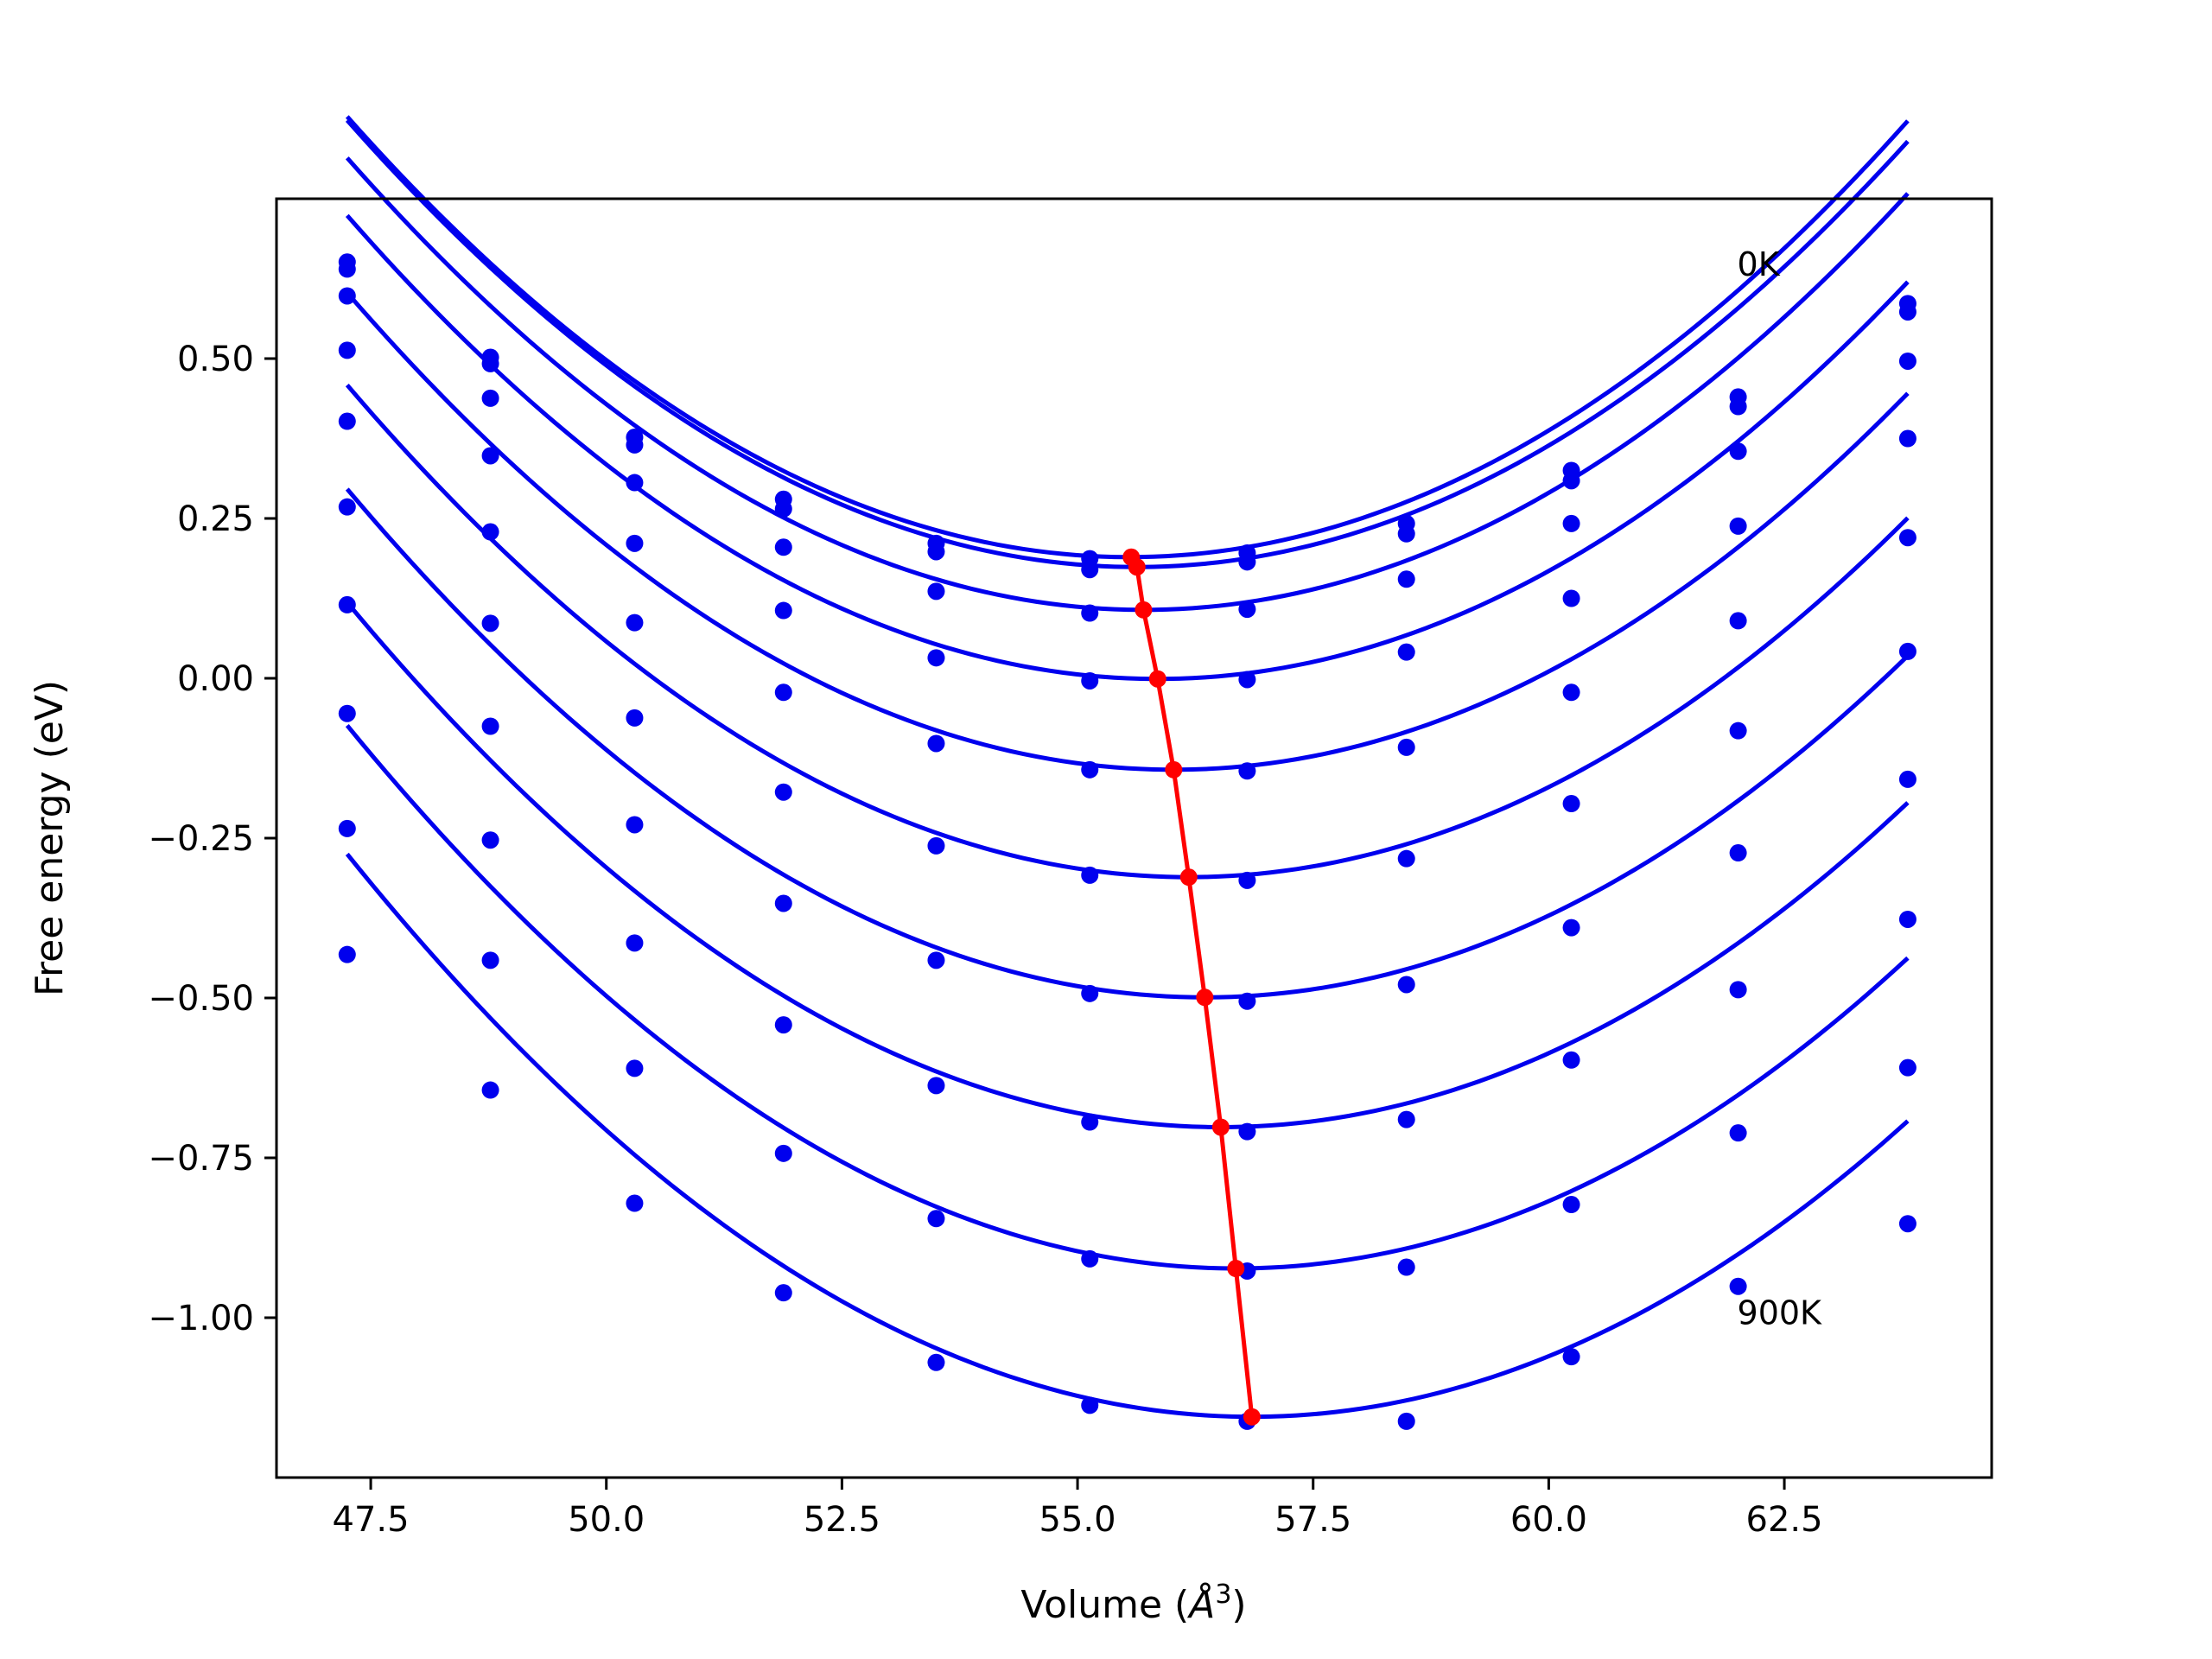  Describe the element at coordinates (1759, 264) in the screenshot. I see `annotation-0: 0K` at that location.